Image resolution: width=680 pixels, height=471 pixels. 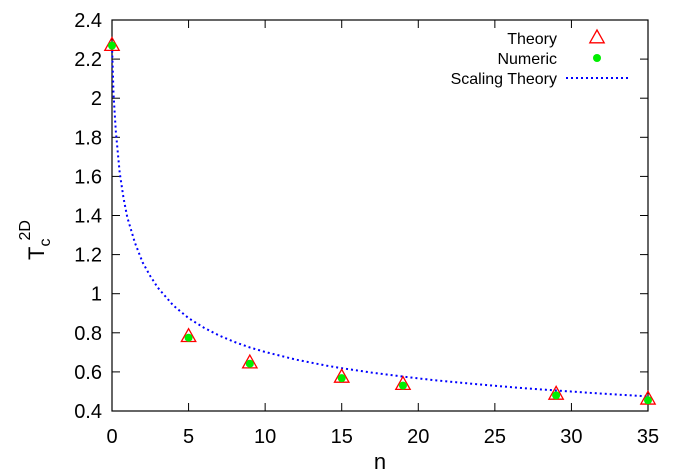 I want to click on y-tick-label: 1, so click(x=96, y=295).